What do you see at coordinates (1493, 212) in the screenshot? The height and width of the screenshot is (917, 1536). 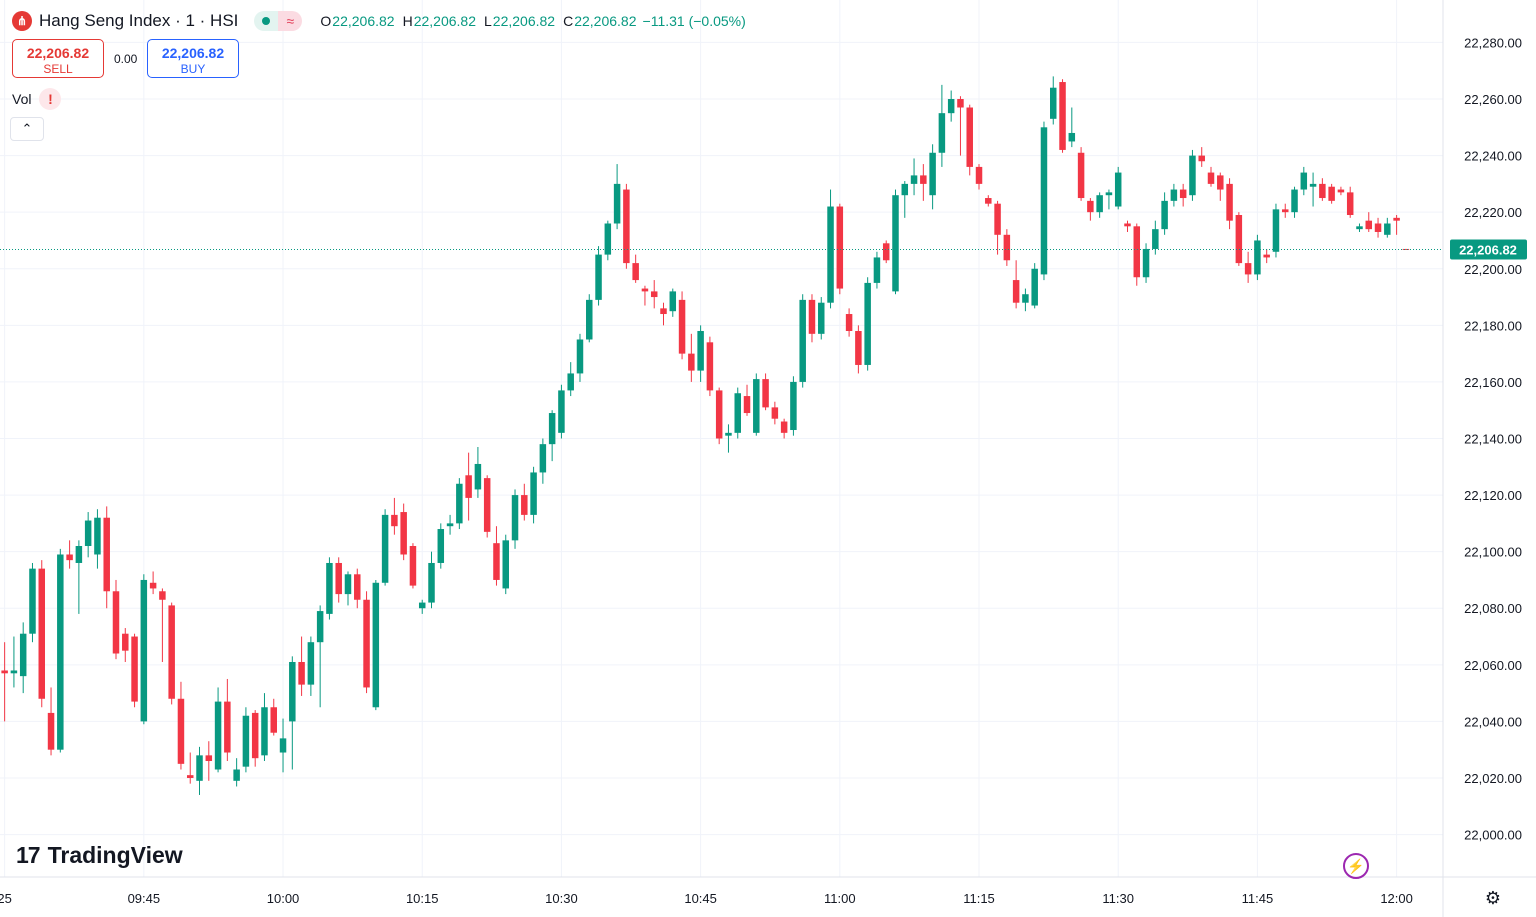 I see `price-tick-label: 22,220.00` at bounding box center [1493, 212].